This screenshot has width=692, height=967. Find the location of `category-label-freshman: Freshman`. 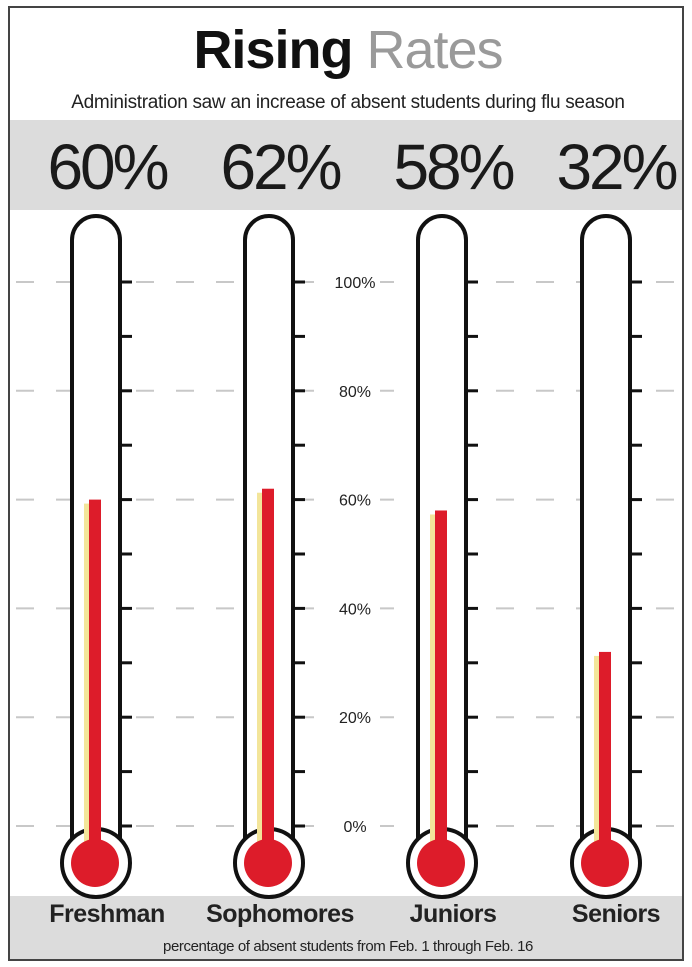

category-label-freshman: Freshman is located at coordinates (107, 914).